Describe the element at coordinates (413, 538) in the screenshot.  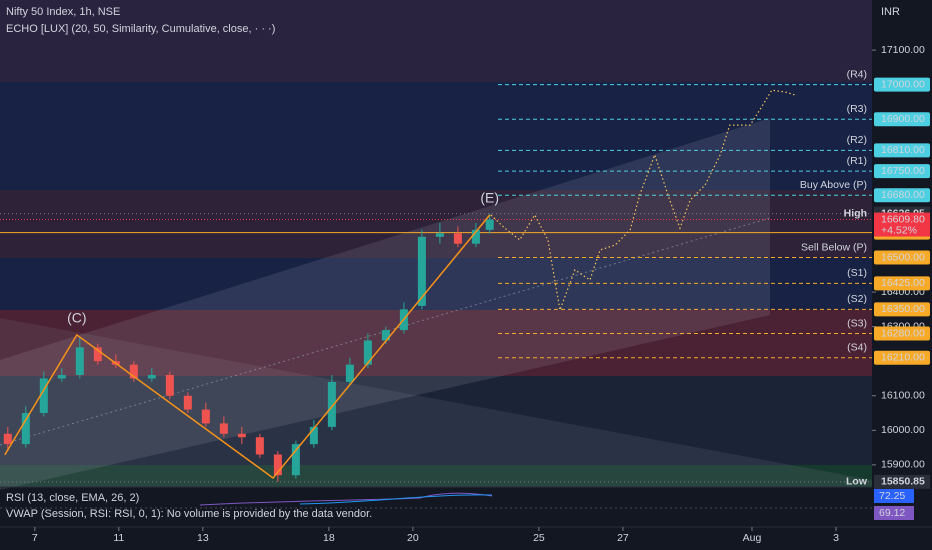
I see `x-tick-label: 20` at that location.